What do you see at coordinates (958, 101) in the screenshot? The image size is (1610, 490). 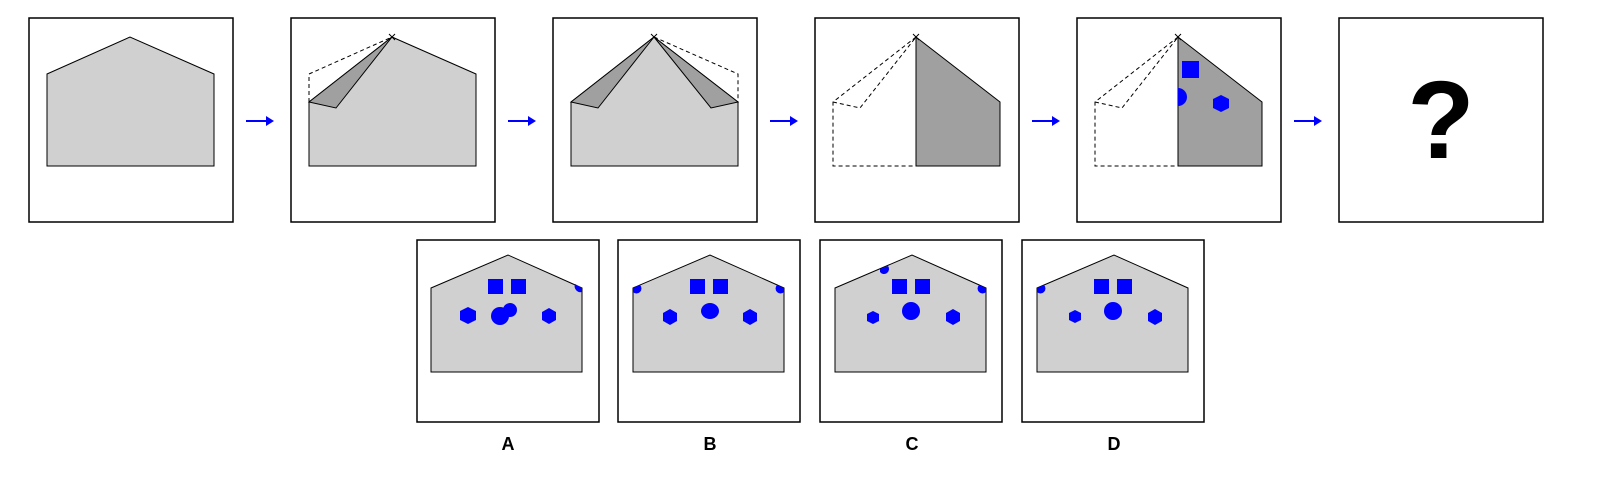 I see `folded-half` at bounding box center [958, 101].